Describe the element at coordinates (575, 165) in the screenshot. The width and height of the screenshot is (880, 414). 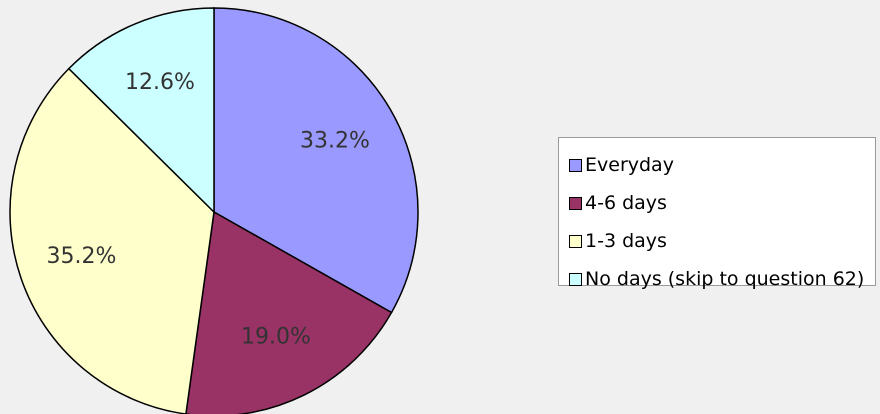
I see `legend-swatch-everyday` at that location.